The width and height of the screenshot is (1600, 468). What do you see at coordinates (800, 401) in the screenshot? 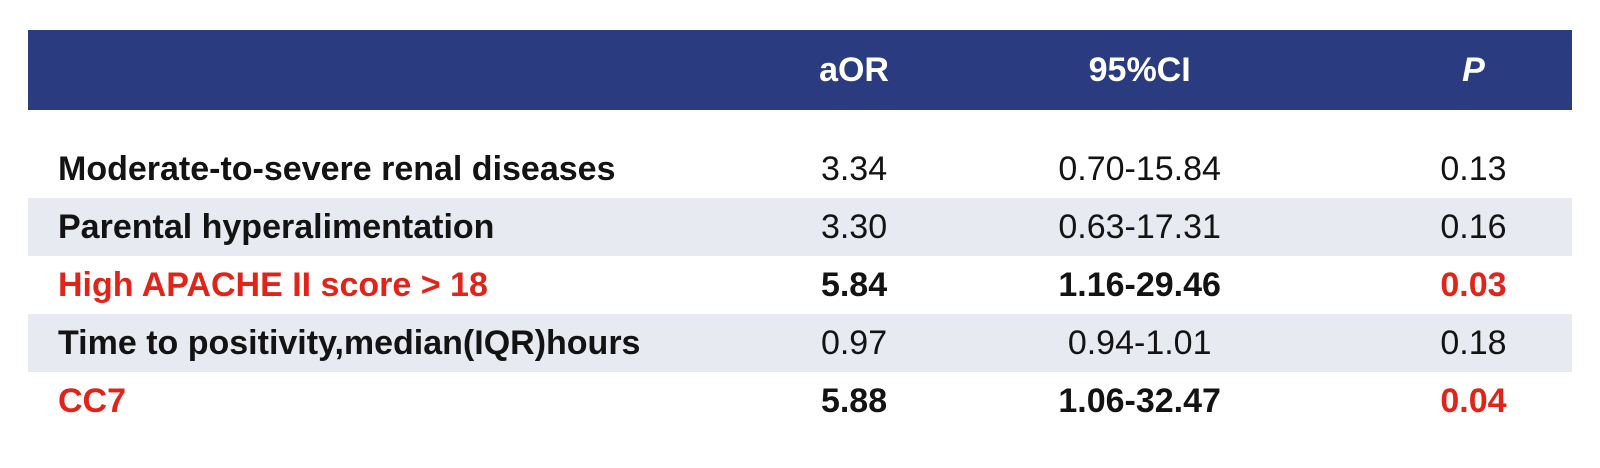
I see `table-row: CC7 5.88 1.06-32.47 0.04` at bounding box center [800, 401].